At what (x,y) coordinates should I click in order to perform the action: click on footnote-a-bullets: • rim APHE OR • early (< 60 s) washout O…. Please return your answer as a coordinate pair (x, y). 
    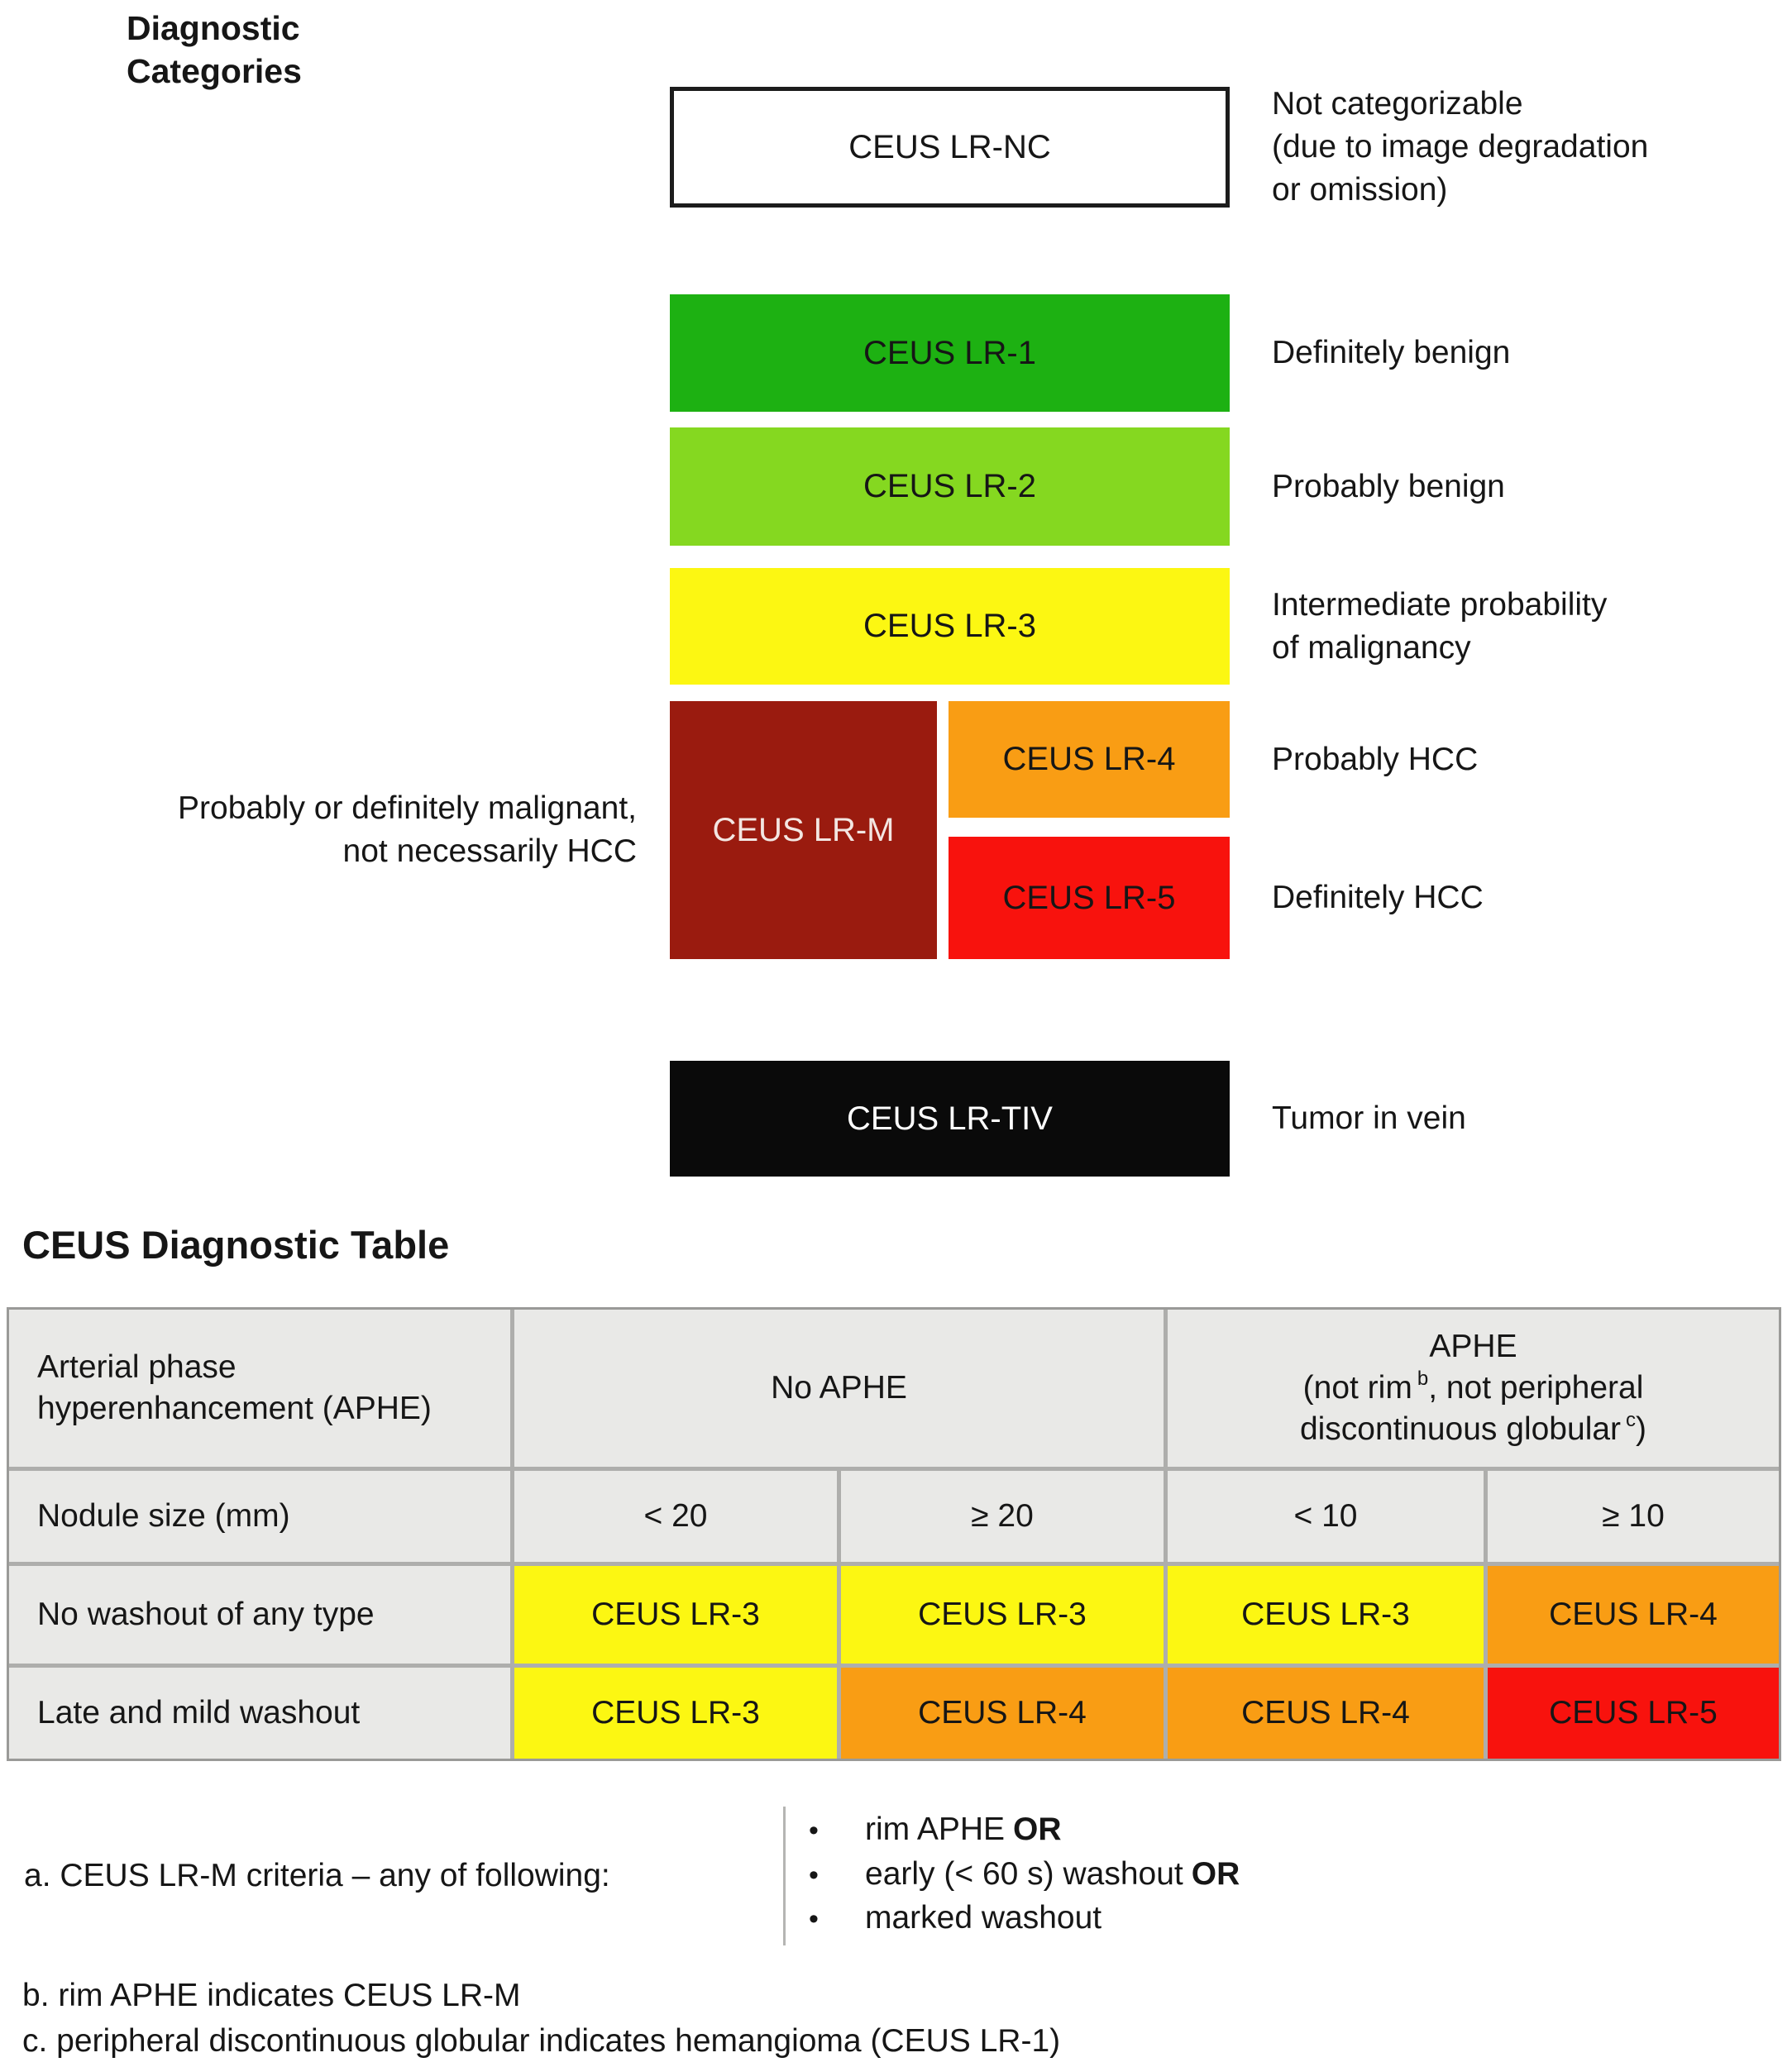
    Looking at the image, I should click on (1013, 1876).